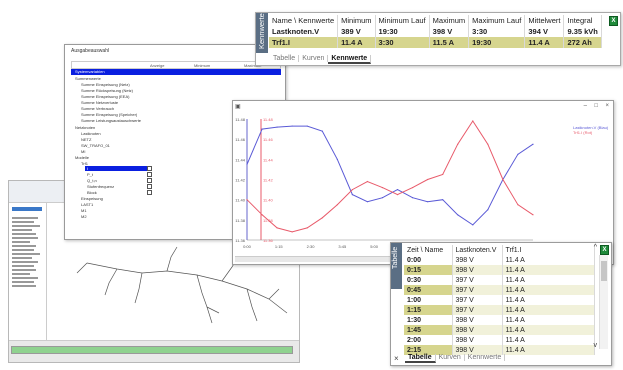 Image resolution: width=623 pixels, height=370 pixels. I want to click on table-row: 0:45 397 V 11.4 A, so click(499, 290).